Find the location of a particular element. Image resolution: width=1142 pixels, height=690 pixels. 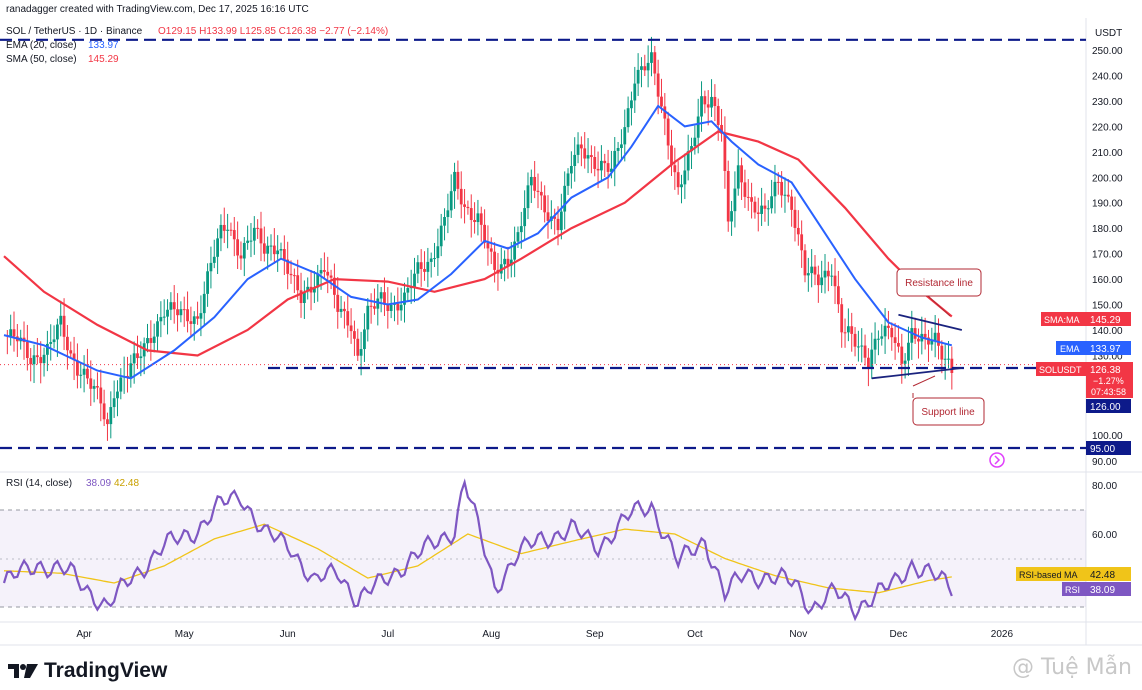

ema-legend-label: EMA (20, close) is located at coordinates (41, 45).